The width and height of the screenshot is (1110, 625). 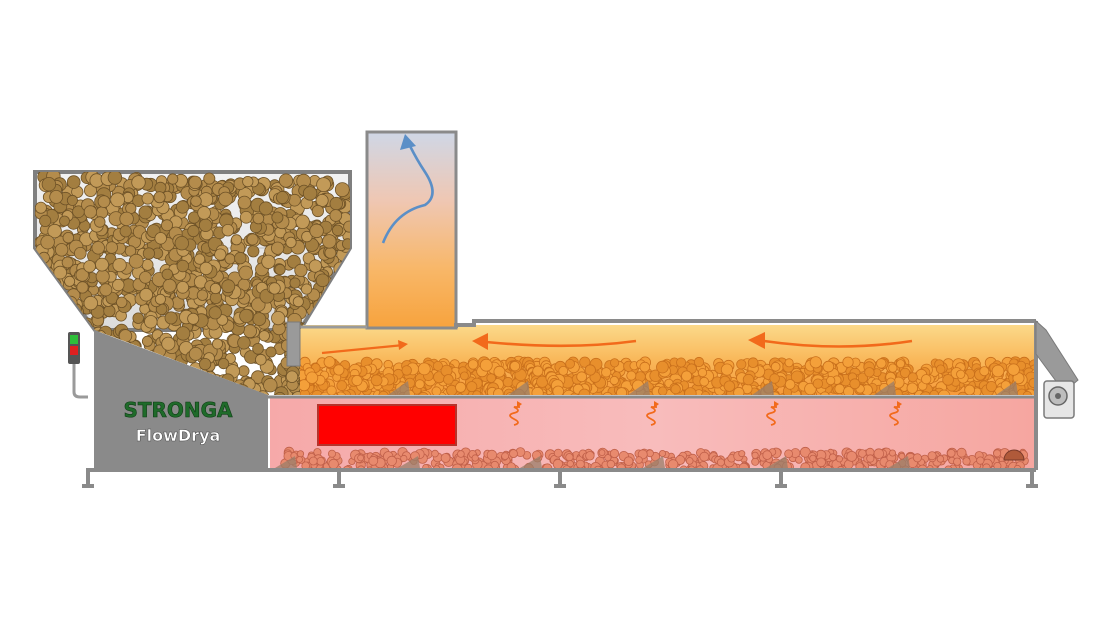 I want to click on brand-name: STRONGA, so click(x=178, y=410).